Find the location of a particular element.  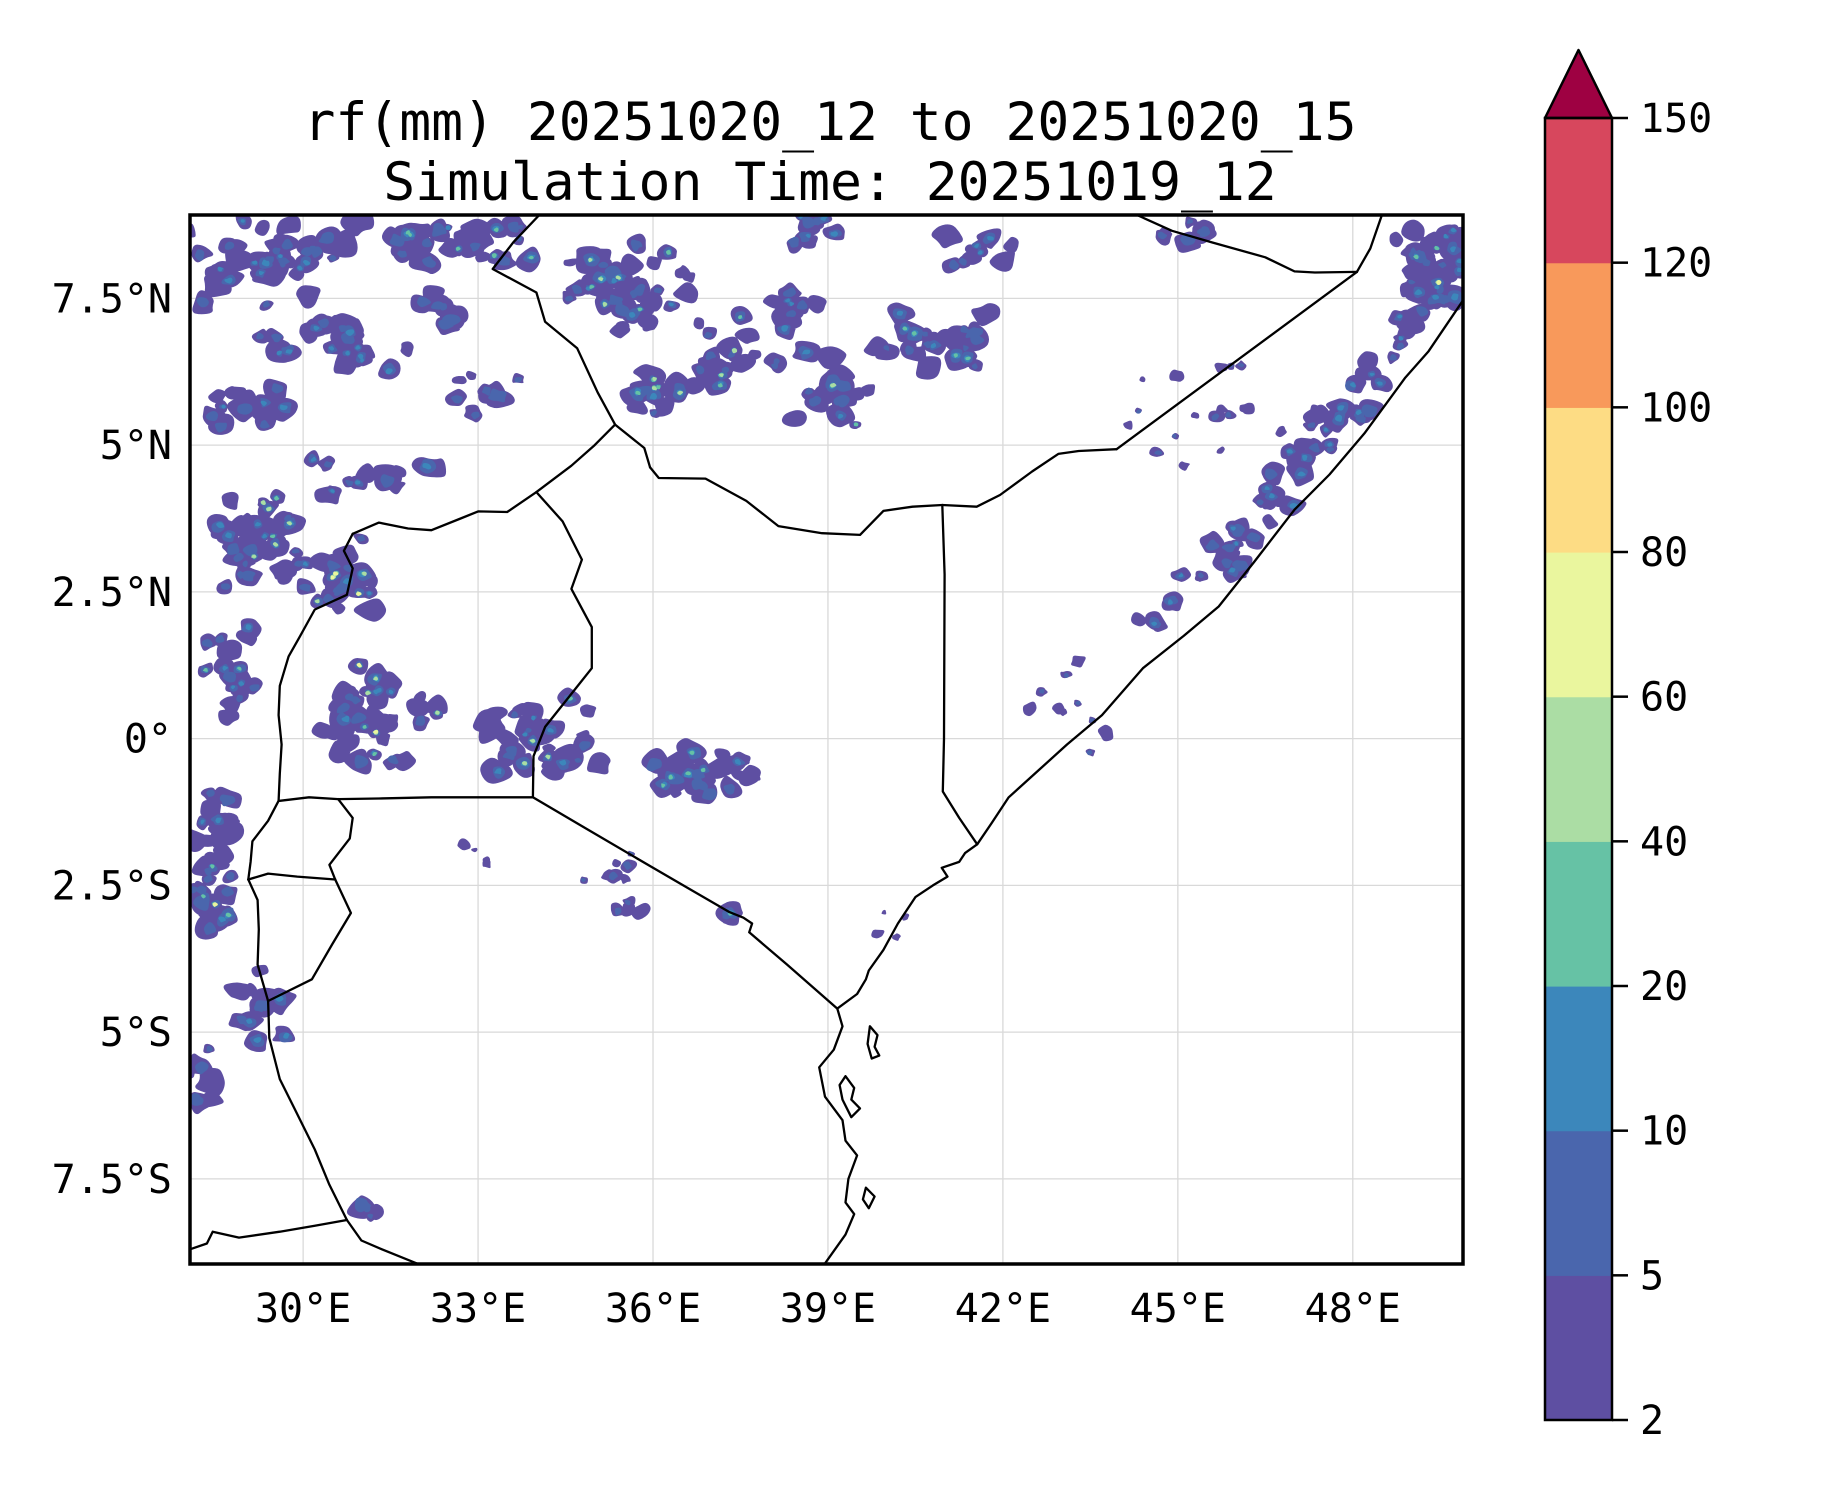

colorbar-extend-triangle is located at coordinates (1578, 84).